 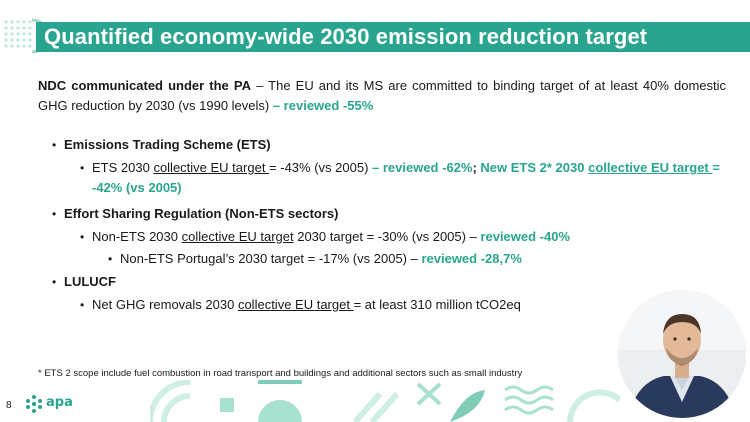 I want to click on ets-reviewed: – reviewed -62%, so click(x=422, y=167).